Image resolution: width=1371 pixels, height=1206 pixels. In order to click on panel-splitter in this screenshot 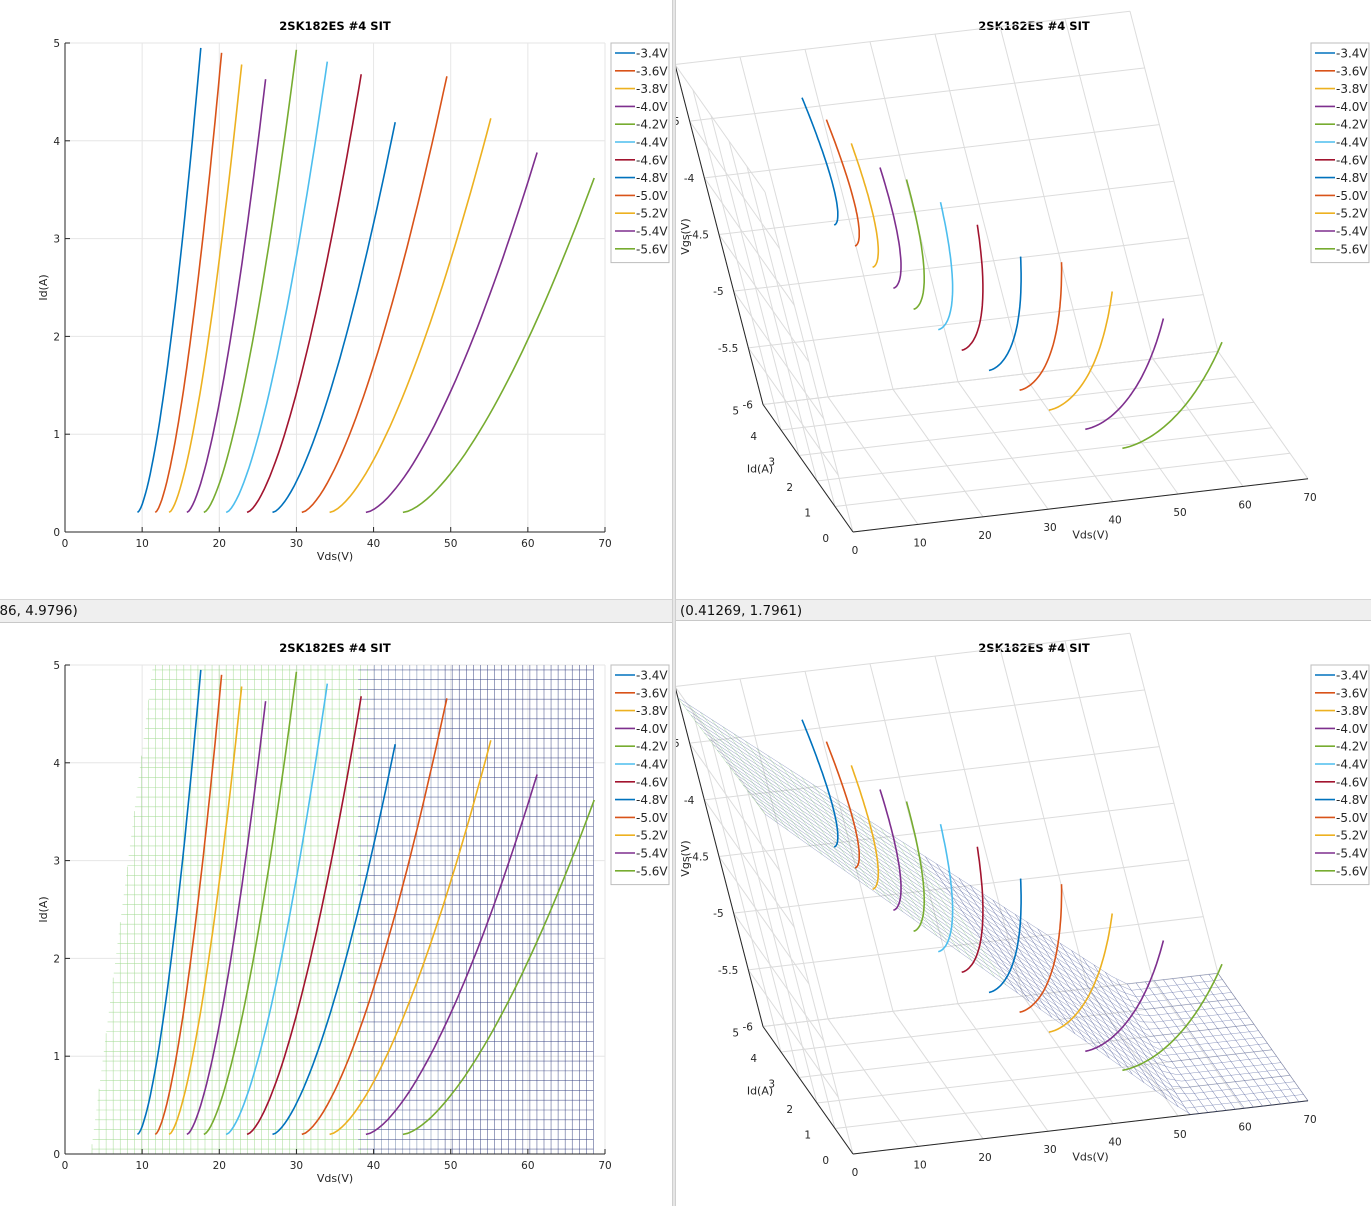, I will do `click(674, 603)`.